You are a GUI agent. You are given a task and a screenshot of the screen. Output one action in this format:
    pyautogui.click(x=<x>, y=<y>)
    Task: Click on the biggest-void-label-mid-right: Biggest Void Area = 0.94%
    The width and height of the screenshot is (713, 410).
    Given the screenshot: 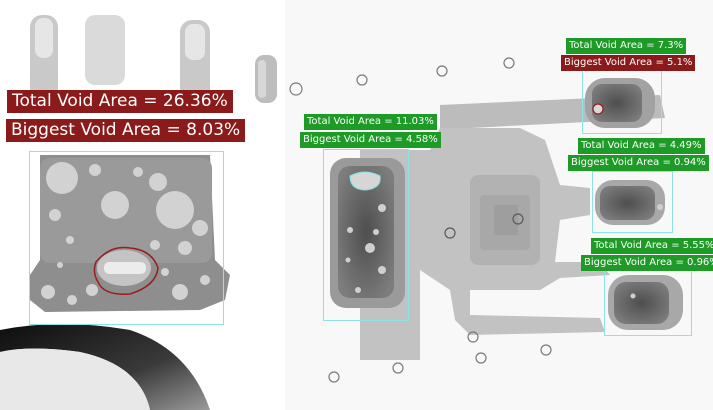 What is the action you would take?
    pyautogui.click(x=638, y=163)
    